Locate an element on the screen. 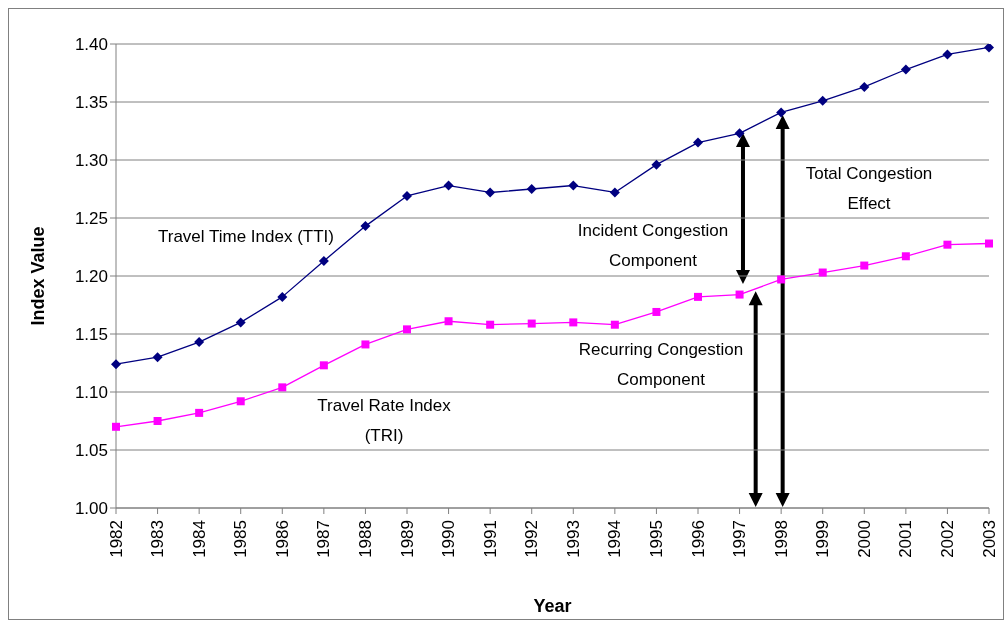  x-tick-label: 1986 is located at coordinates (282, 539).